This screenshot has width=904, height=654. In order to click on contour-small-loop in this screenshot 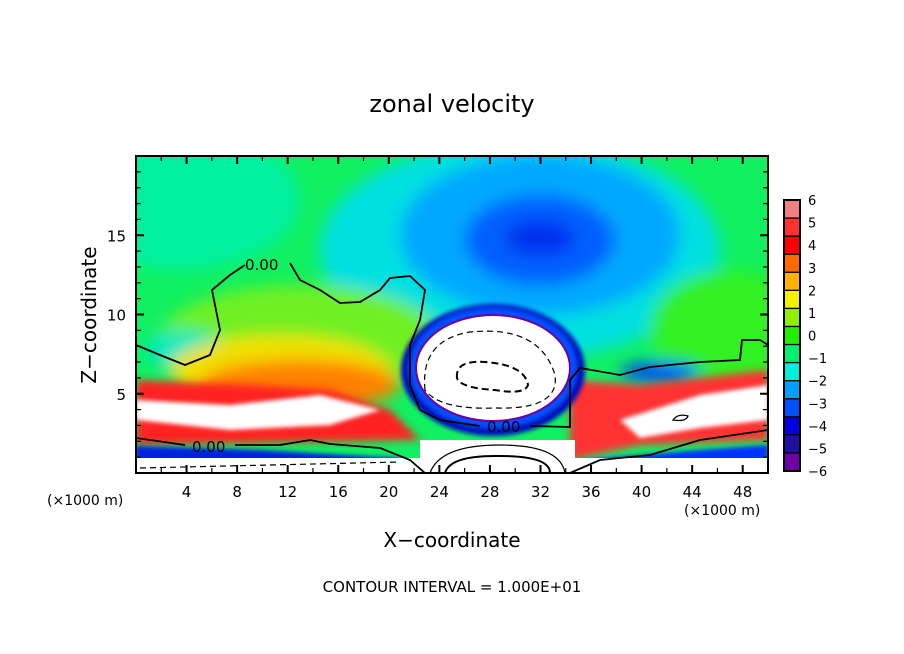, I will do `click(680, 418)`.